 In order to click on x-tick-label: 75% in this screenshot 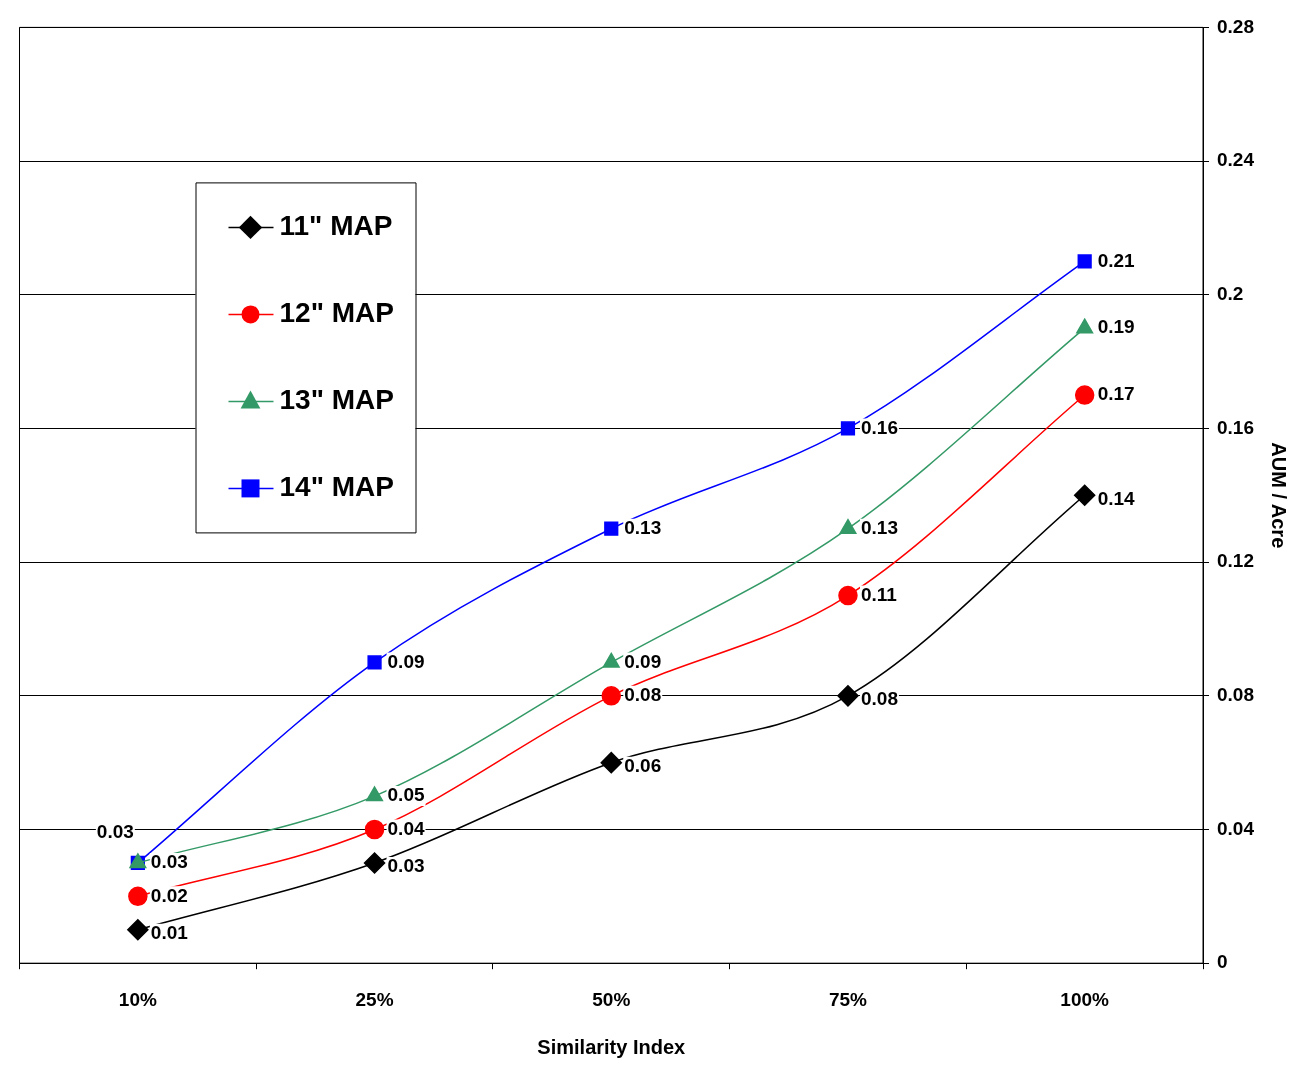, I will do `click(848, 999)`.